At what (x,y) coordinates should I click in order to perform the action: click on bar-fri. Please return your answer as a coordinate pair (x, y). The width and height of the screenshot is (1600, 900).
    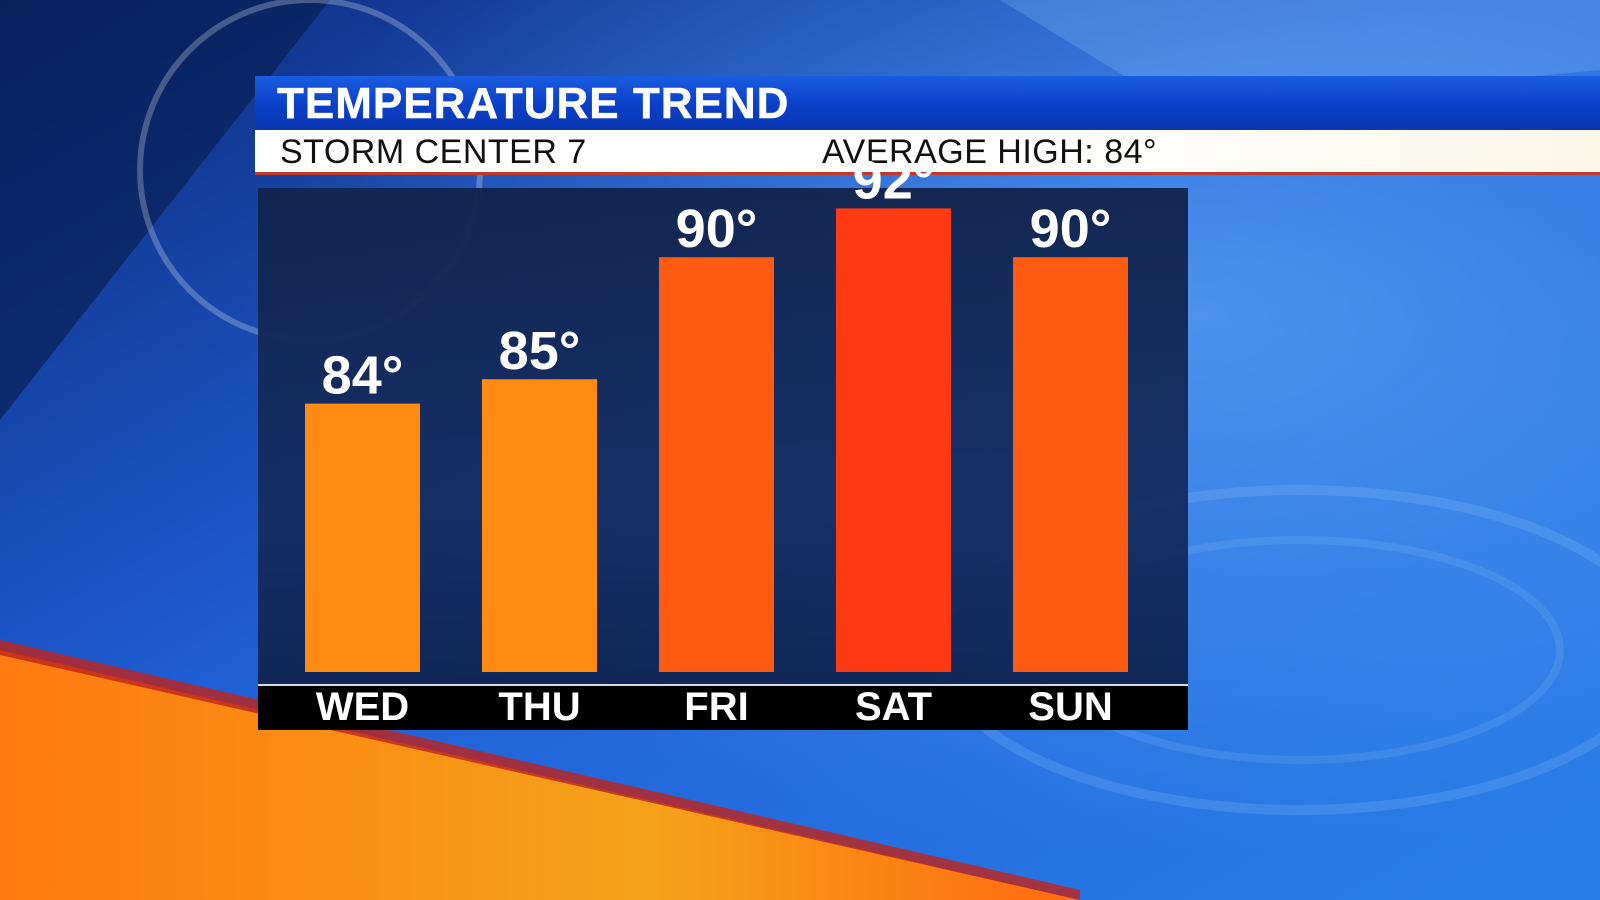
    Looking at the image, I should click on (716, 464).